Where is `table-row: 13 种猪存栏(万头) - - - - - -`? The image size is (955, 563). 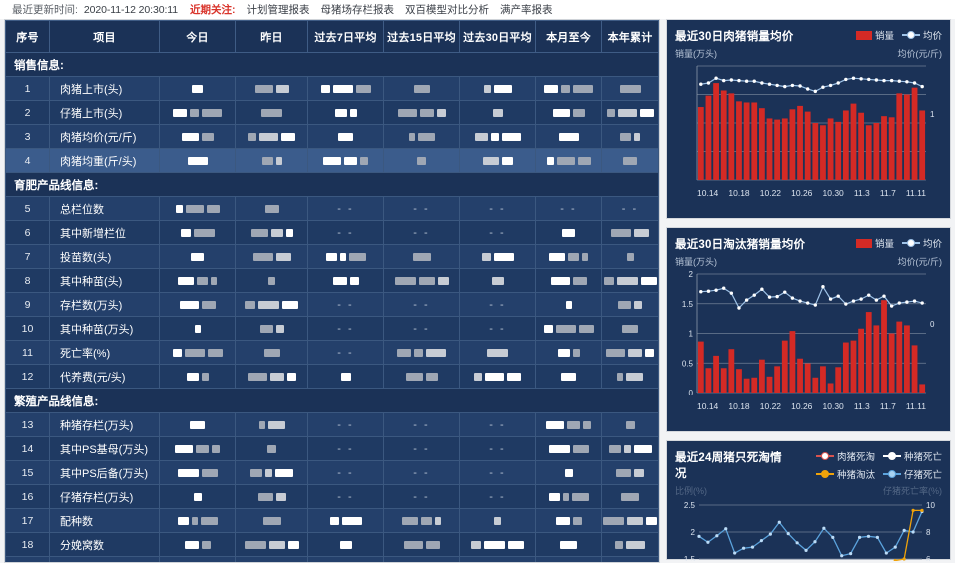
table-row: 13 种猪存栏(万头) - - - - - - is located at coordinates (332, 424).